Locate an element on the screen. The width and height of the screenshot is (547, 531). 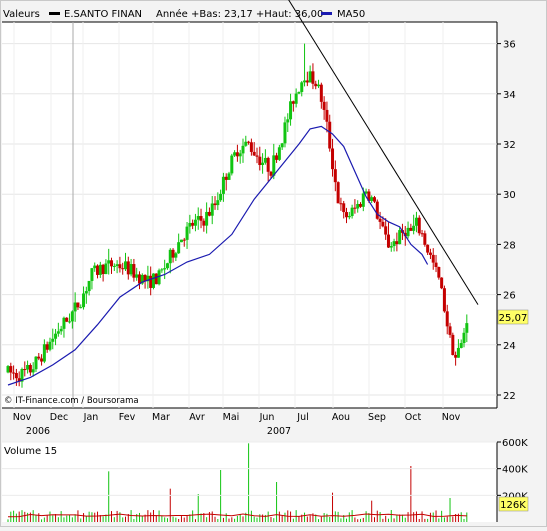
price-tick-label: 22 is located at coordinates (509, 396).